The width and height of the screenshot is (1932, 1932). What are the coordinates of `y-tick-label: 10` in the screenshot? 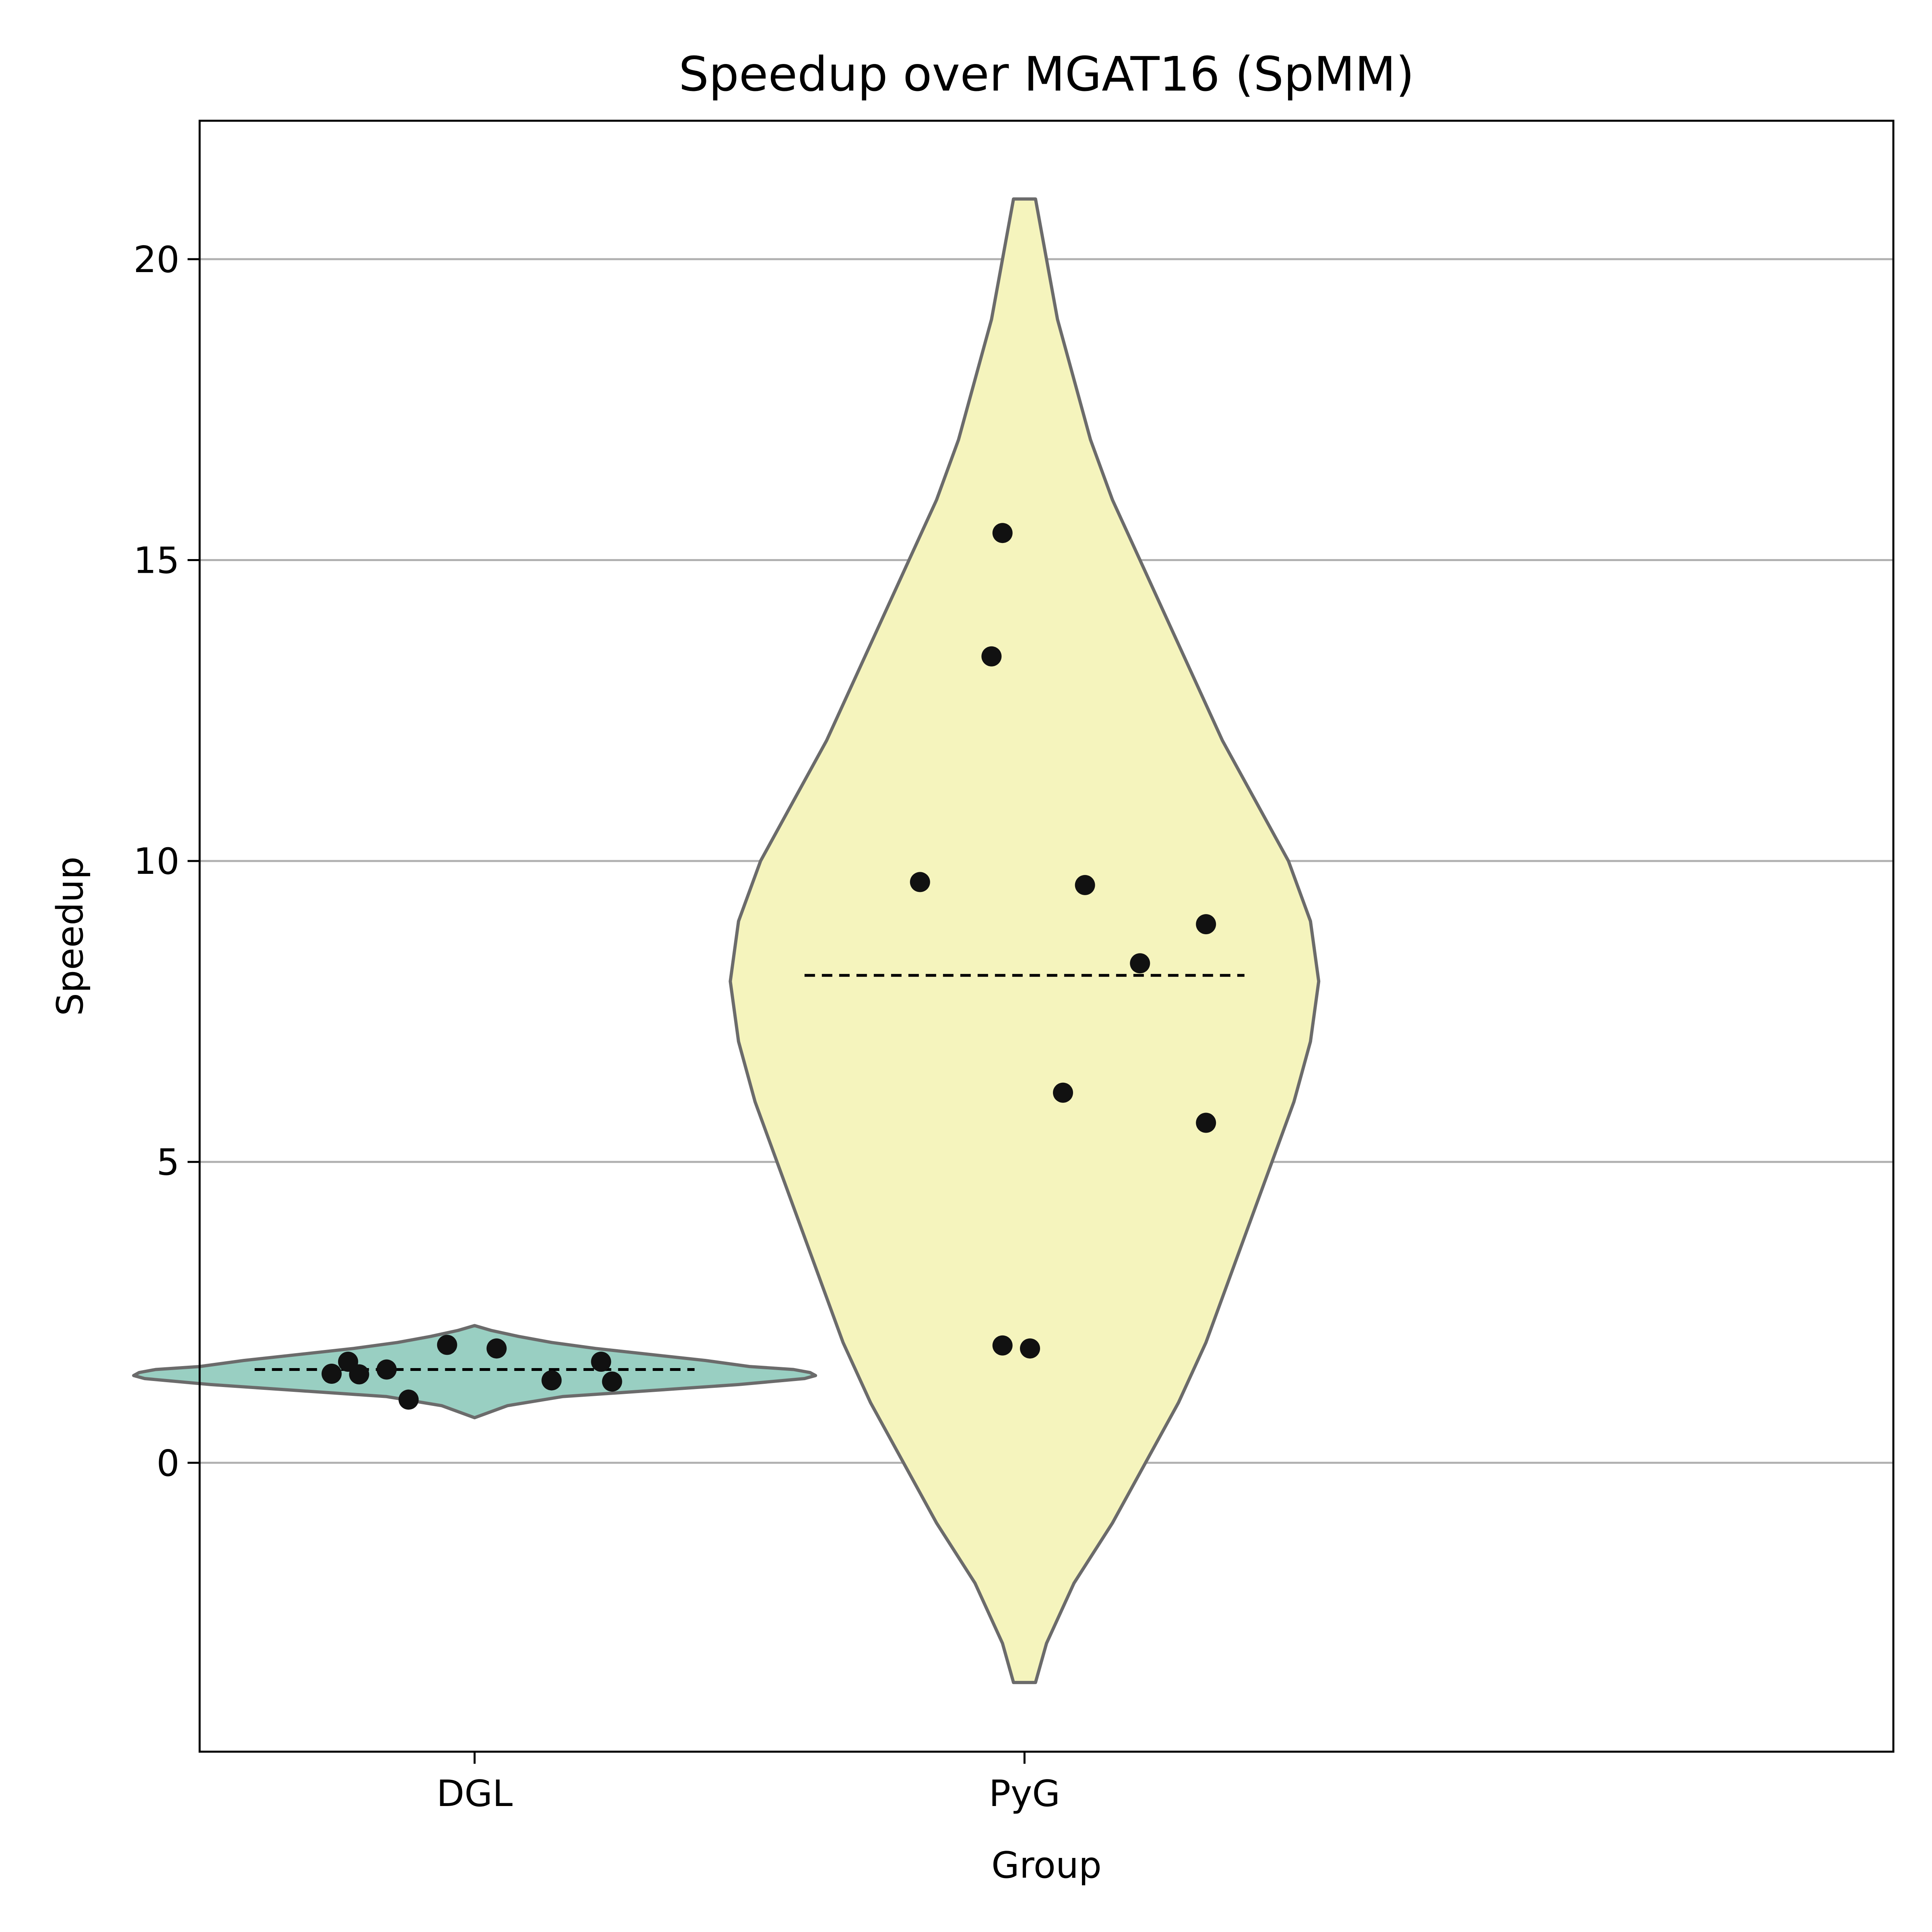 It's located at (156, 861).